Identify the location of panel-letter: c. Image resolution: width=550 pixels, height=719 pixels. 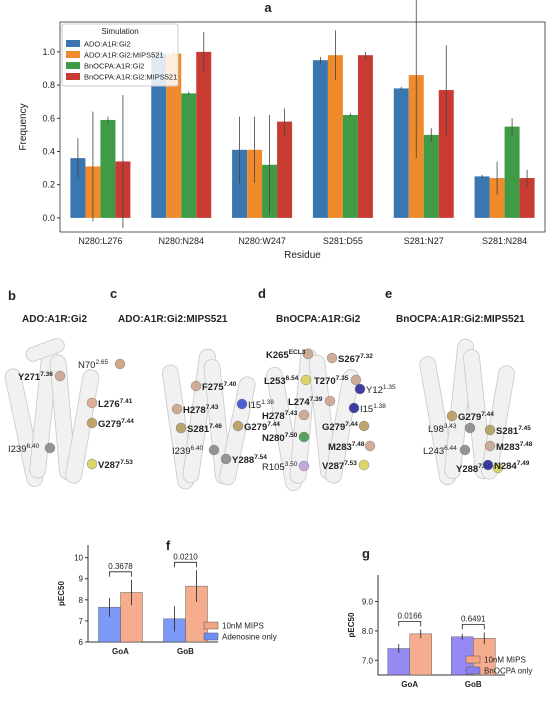
(113, 293).